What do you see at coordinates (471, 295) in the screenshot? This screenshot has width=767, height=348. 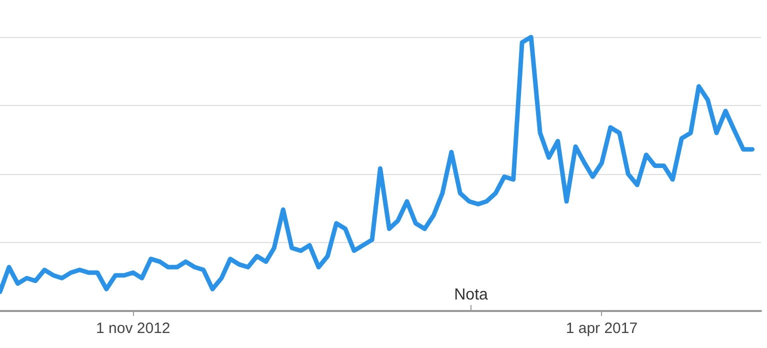 I see `annotation: Nota` at bounding box center [471, 295].